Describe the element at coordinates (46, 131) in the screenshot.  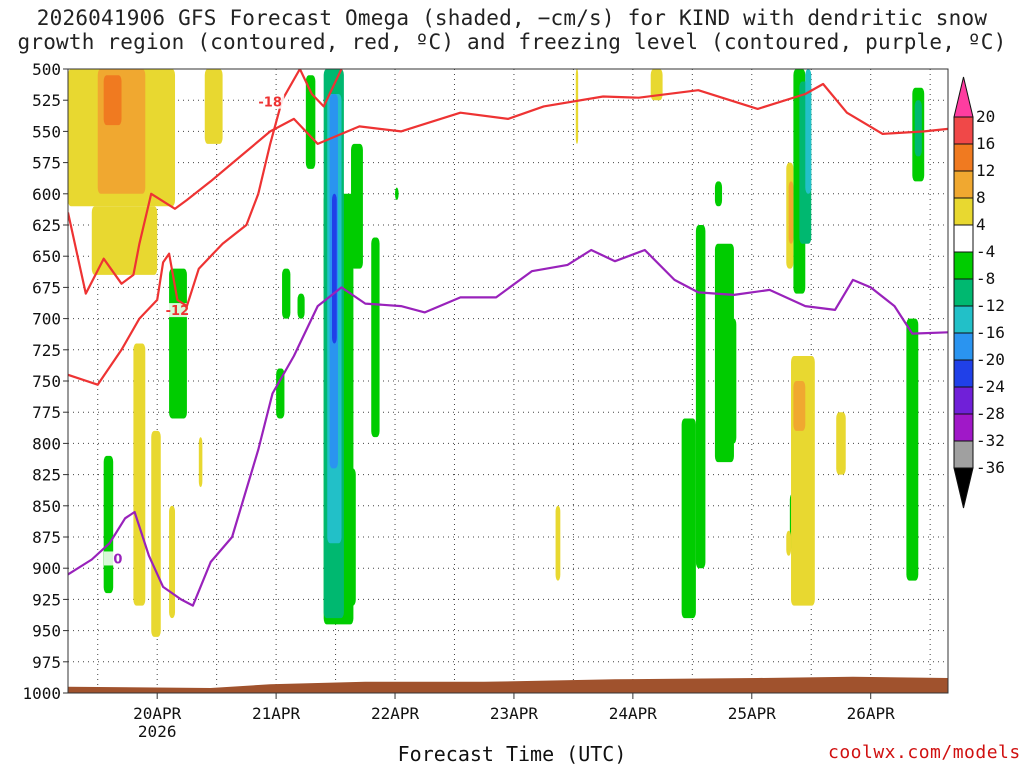
I see `y-tick-label: 550` at that location.